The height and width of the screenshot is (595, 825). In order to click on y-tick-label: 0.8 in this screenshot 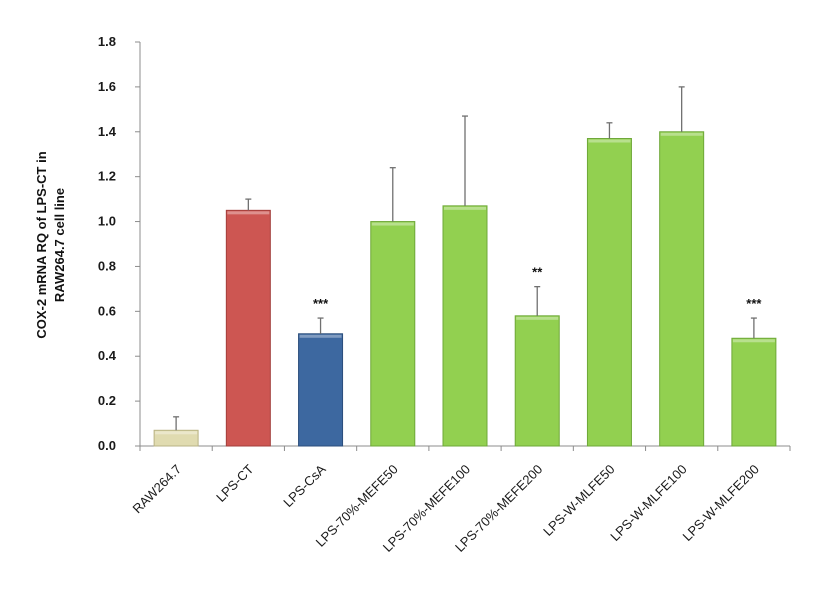, I will do `click(107, 265)`.